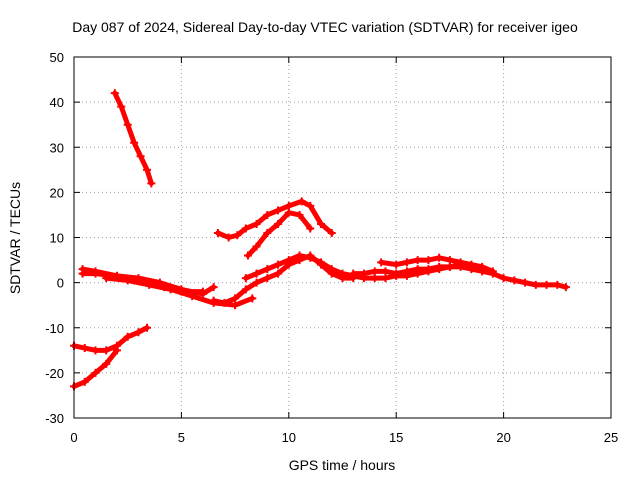 This screenshot has width=640, height=480. Describe the element at coordinates (503, 437) in the screenshot. I see `x-tick-label: 20` at that location.